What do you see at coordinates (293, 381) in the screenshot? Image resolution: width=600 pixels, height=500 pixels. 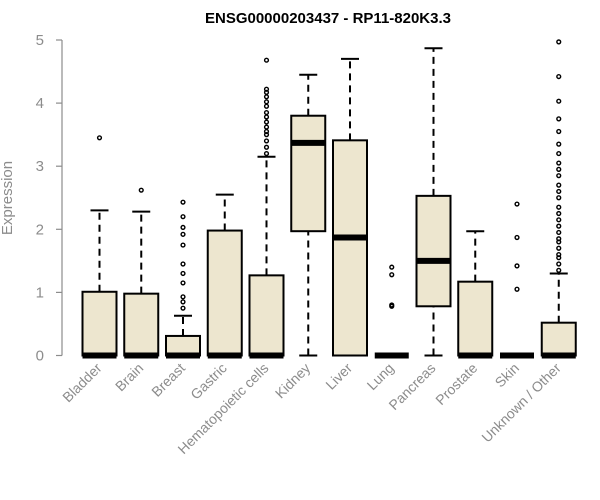 I see `x-tick-label: Kidney` at bounding box center [293, 381].